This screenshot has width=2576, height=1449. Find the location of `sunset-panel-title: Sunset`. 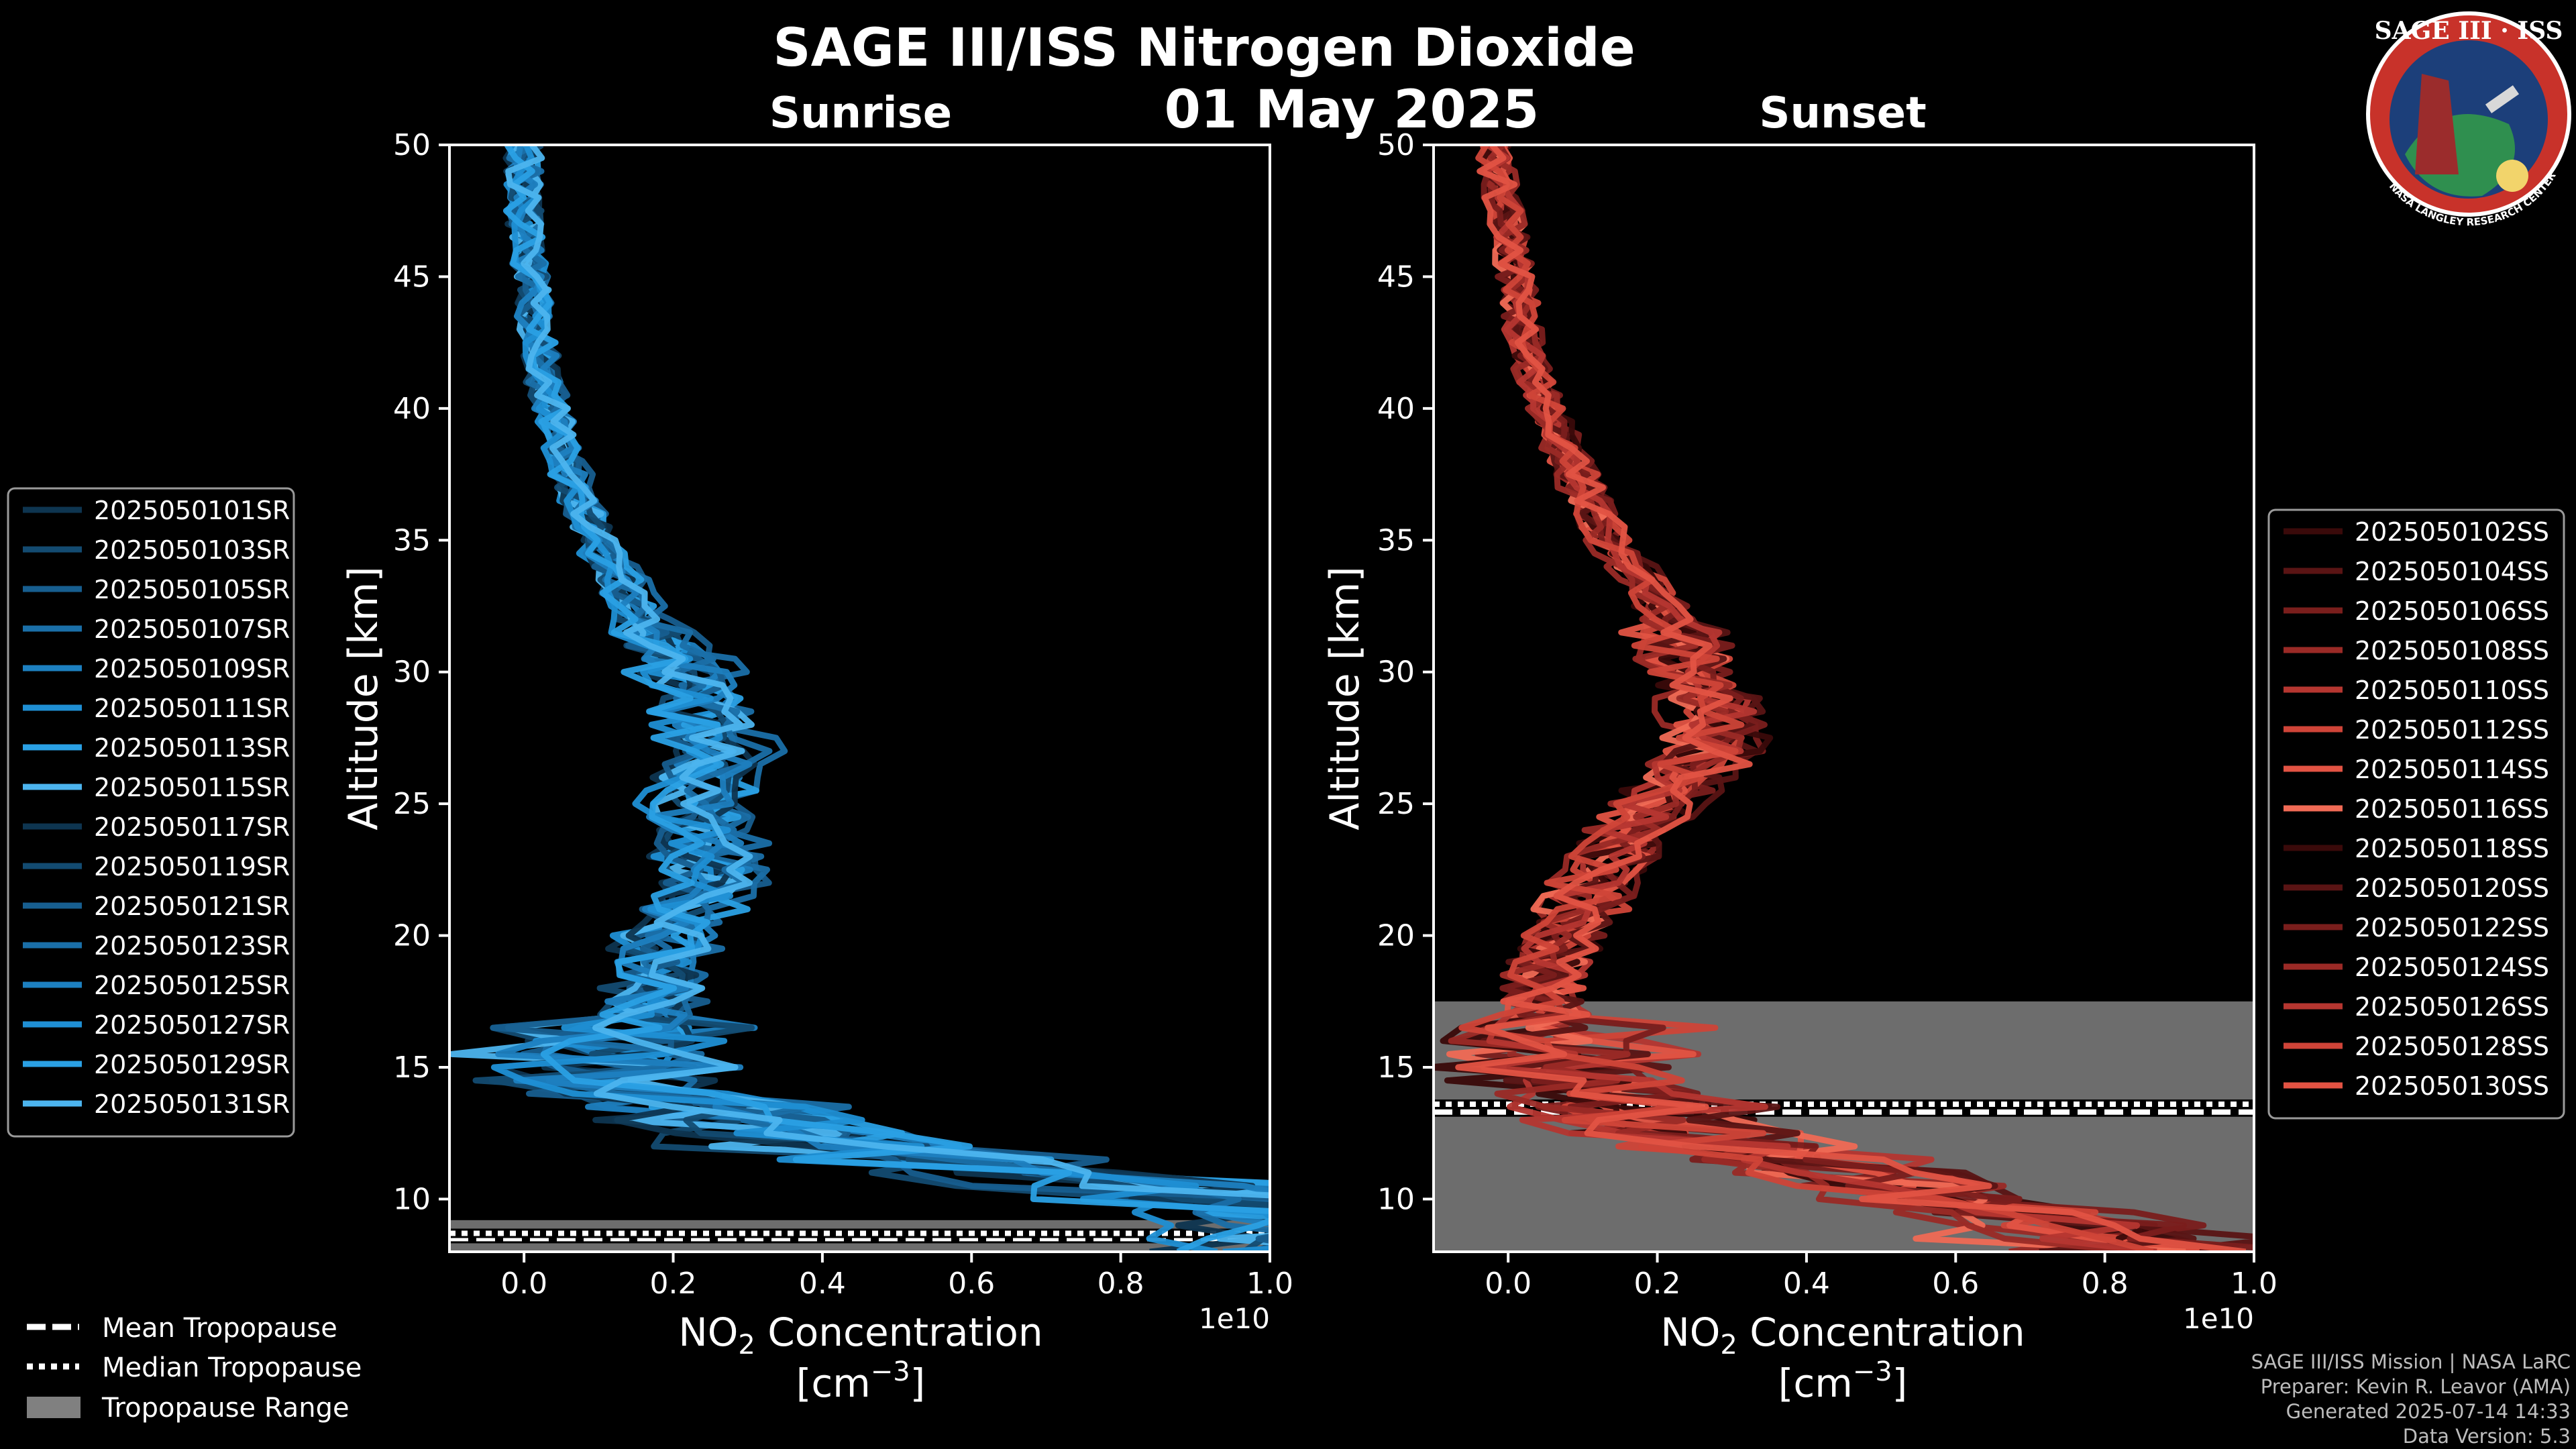

sunset-panel-title: Sunset is located at coordinates (1842, 113).